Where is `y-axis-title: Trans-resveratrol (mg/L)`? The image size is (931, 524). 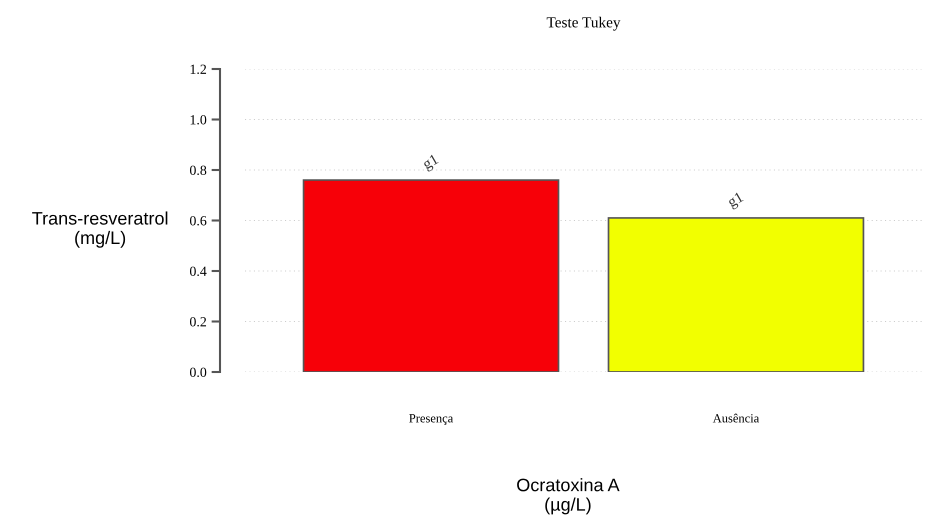
y-axis-title: Trans-resveratrol (mg/L) is located at coordinates (100, 229).